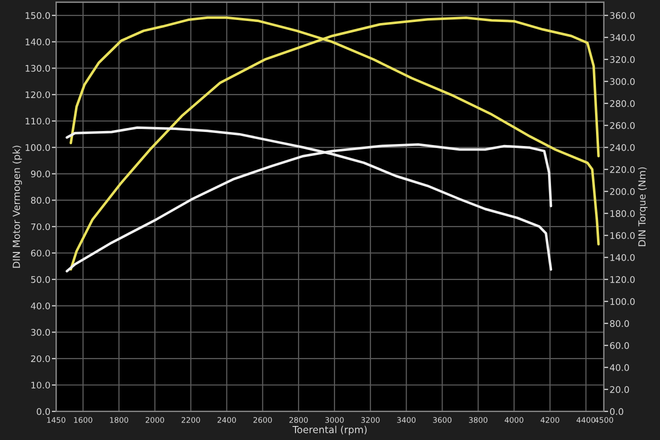 Image resolution: width=660 pixels, height=440 pixels. Describe the element at coordinates (43, 411) in the screenshot. I see `y-tick-label: 0.0` at that location.